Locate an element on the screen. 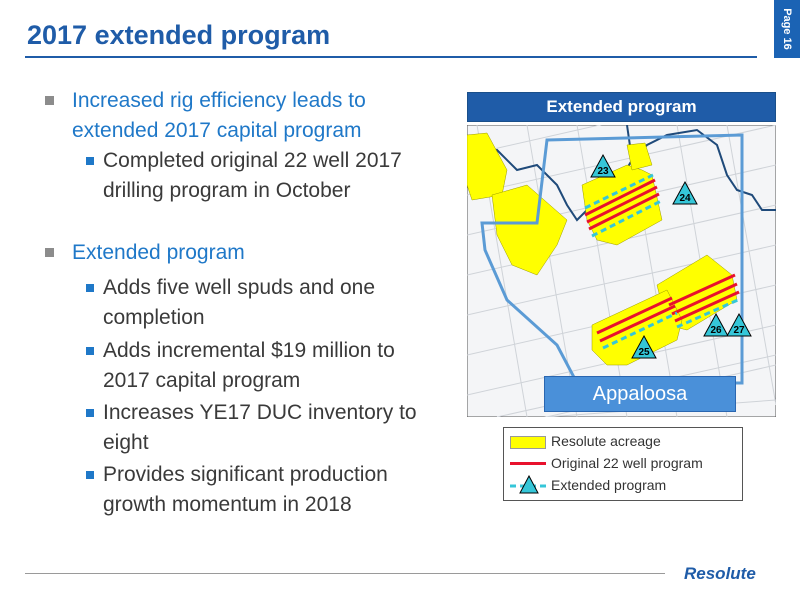  well-label: 23 is located at coordinates (603, 171).